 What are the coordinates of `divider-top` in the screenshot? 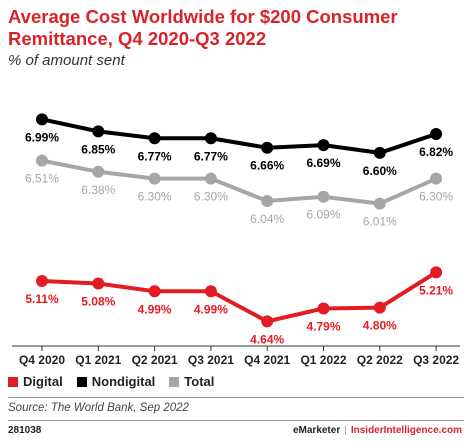 It's located at (236, 397).